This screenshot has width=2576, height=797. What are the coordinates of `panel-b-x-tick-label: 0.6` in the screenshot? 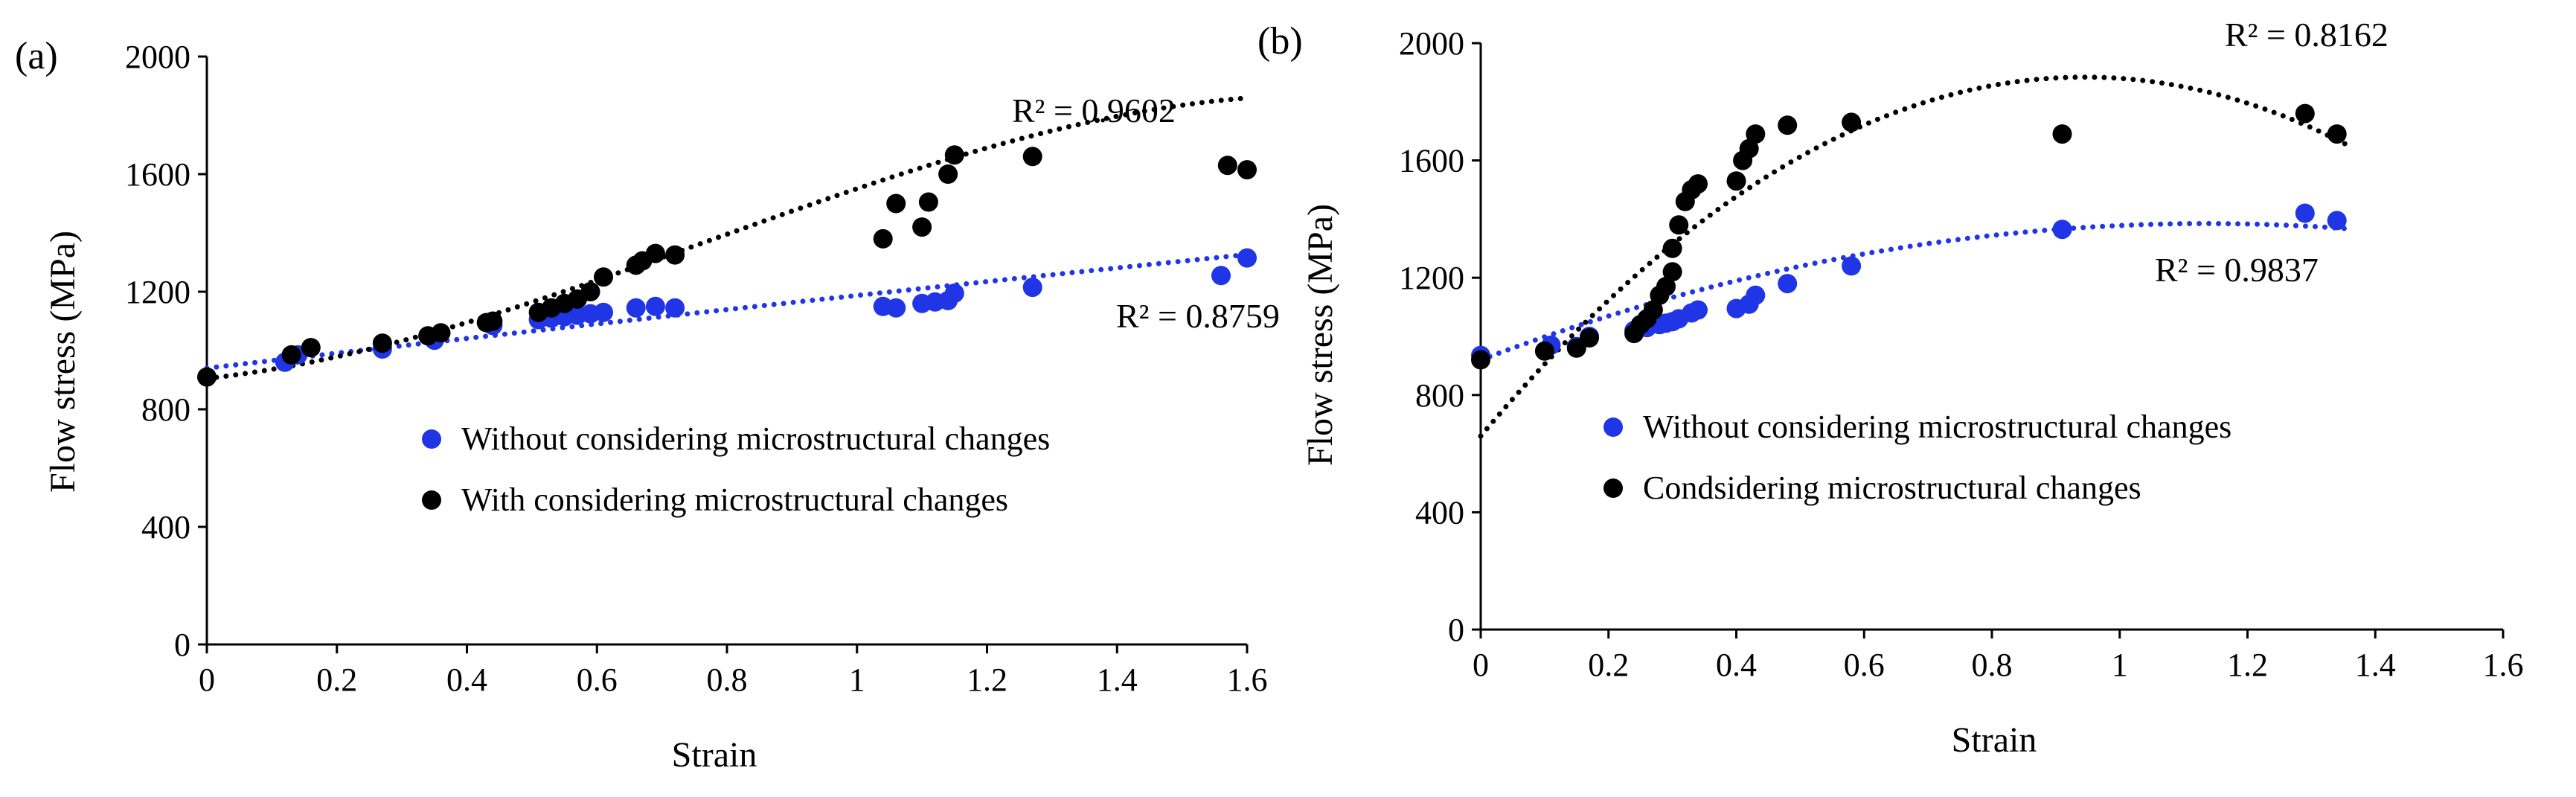 It's located at (1865, 665).